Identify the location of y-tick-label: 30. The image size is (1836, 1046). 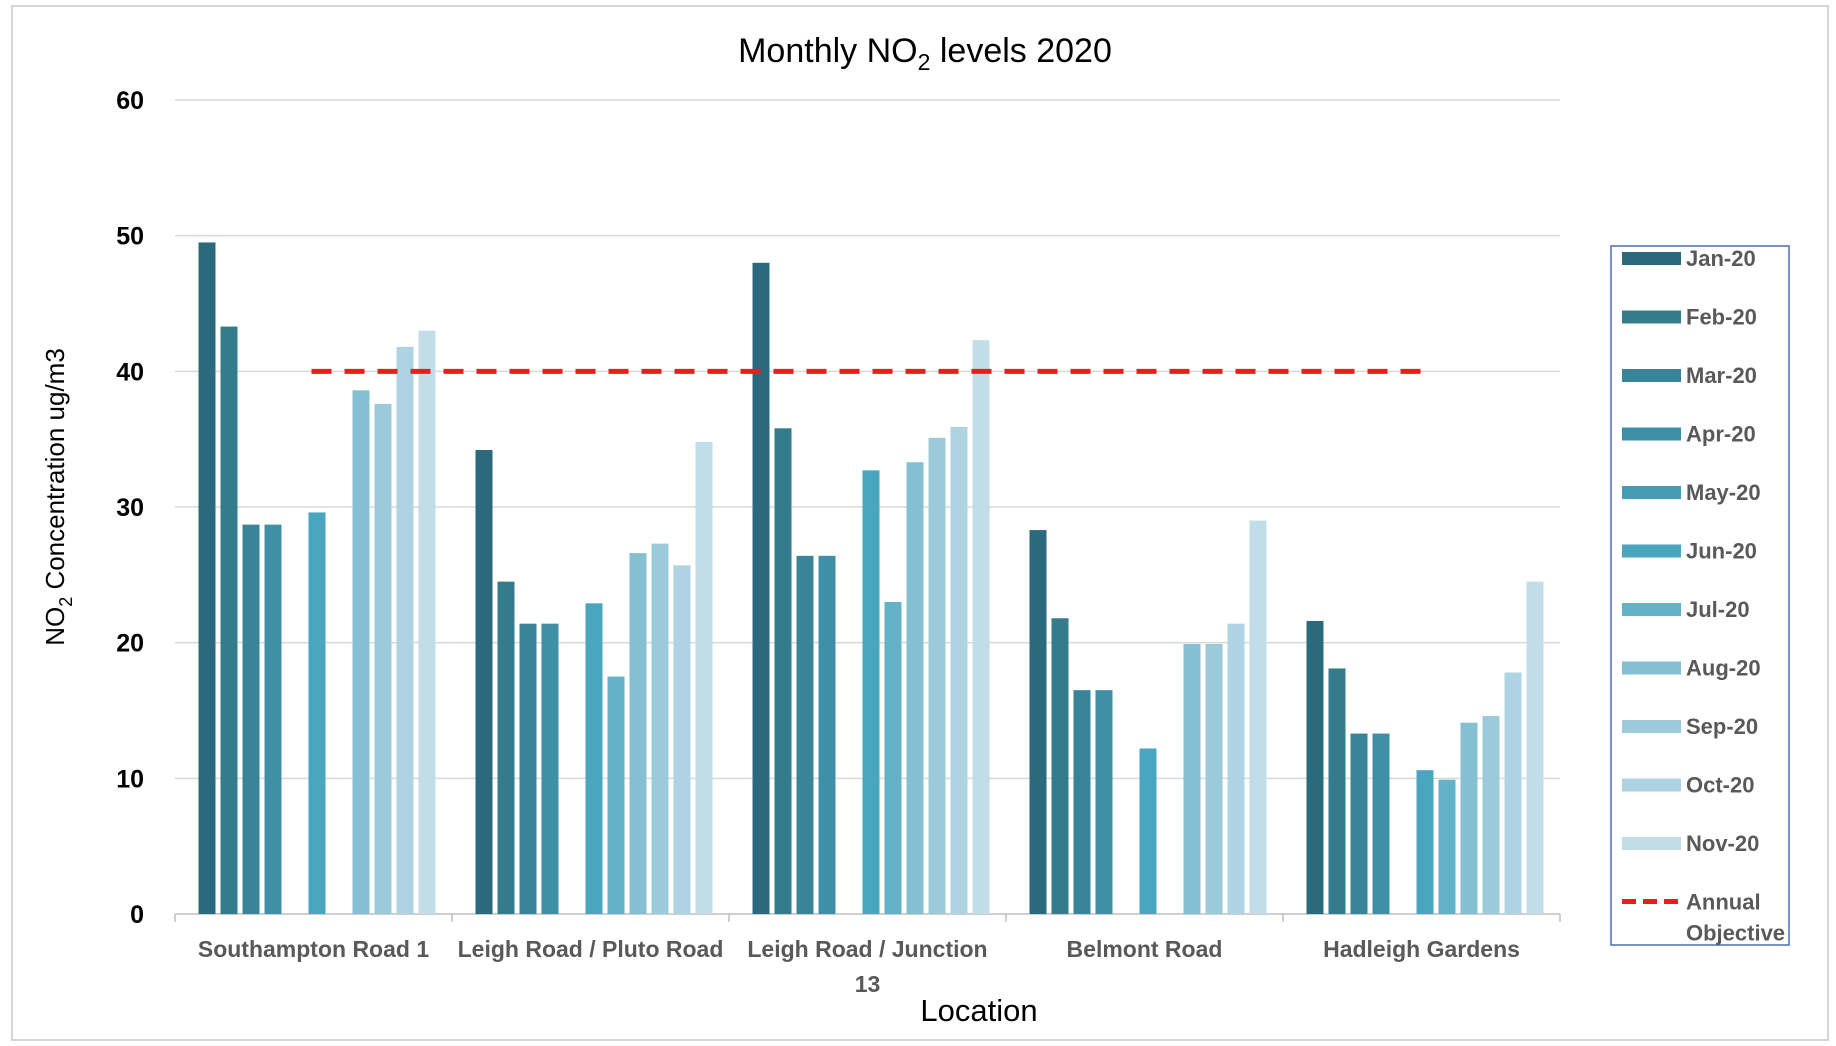
(130, 508).